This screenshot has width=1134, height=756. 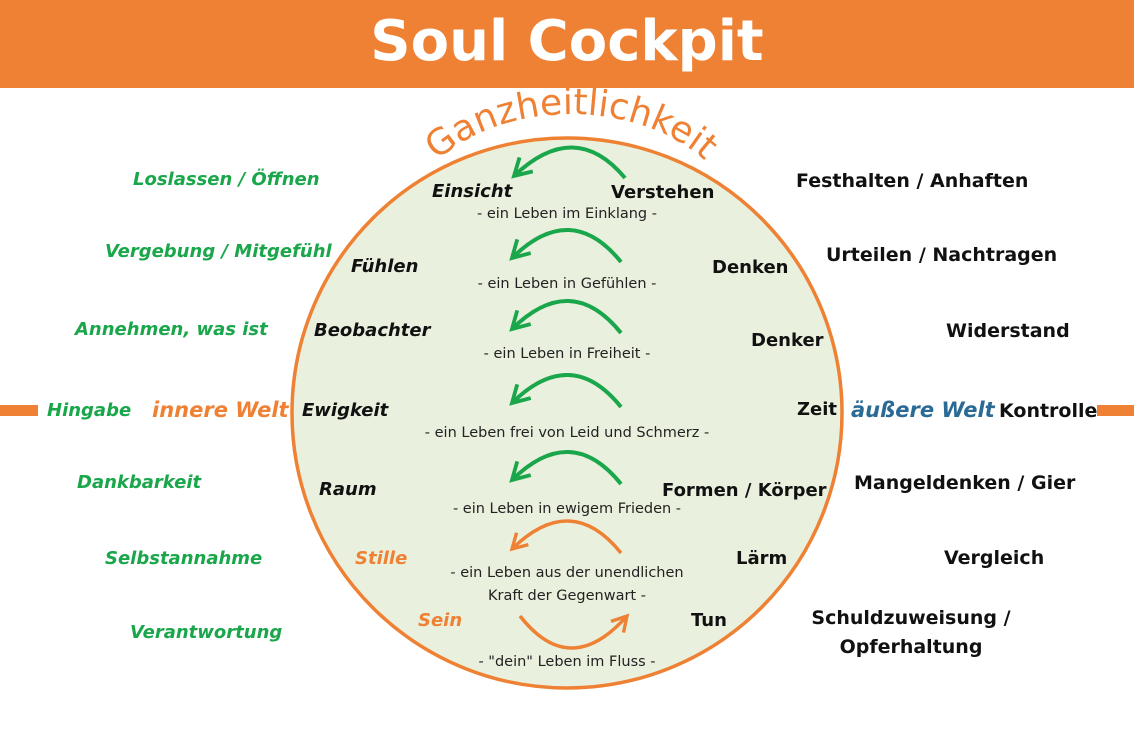 What do you see at coordinates (567, 433) in the screenshot?
I see `subline-4: - ein Leben frei von Leid und Schmerz -` at bounding box center [567, 433].